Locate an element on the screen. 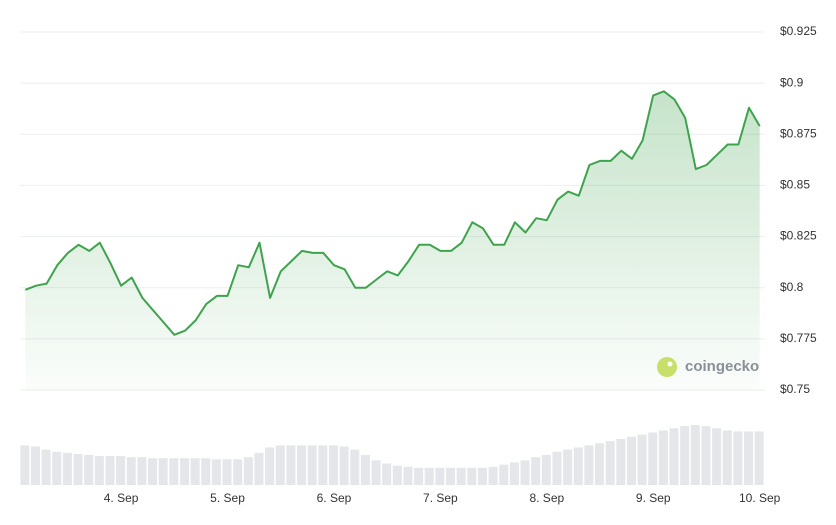 The image size is (836, 525). x-tick-label: 9. Sep is located at coordinates (653, 498).